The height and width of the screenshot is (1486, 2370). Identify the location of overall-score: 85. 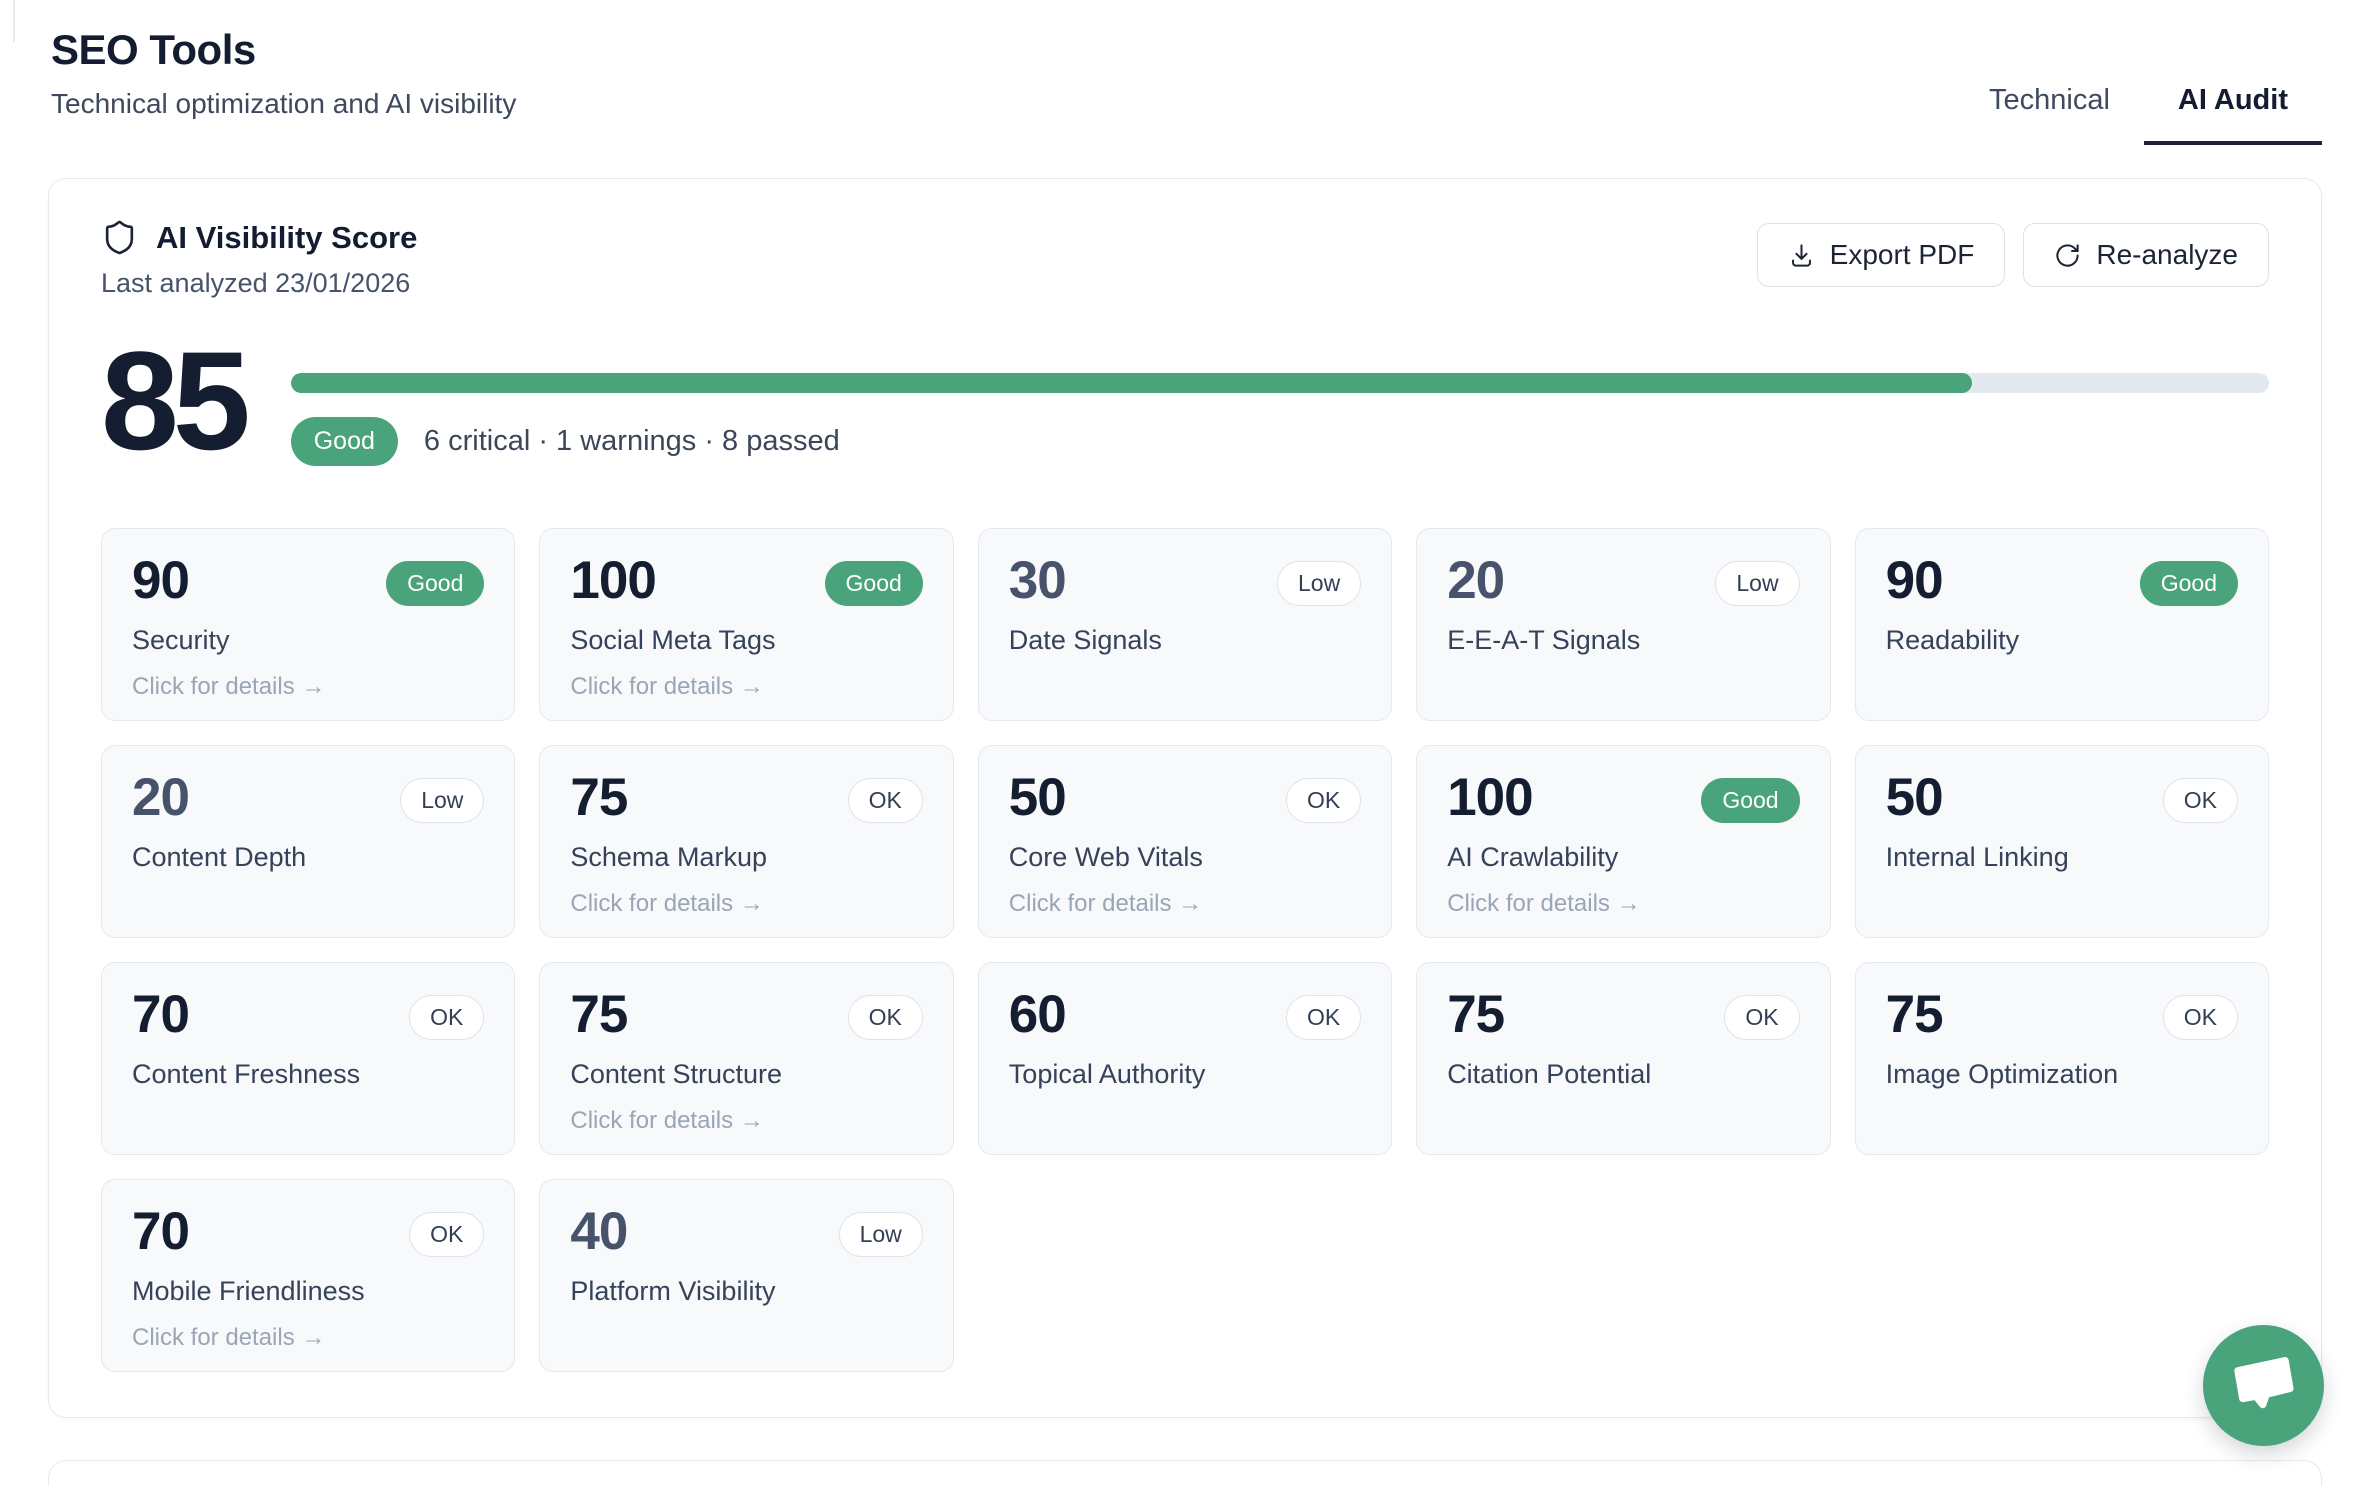
(176, 400).